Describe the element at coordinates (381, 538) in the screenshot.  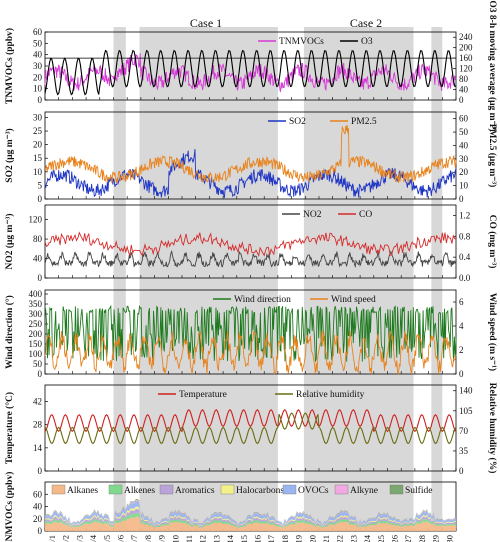
I see `x-tick-label: 6/25` at that location.